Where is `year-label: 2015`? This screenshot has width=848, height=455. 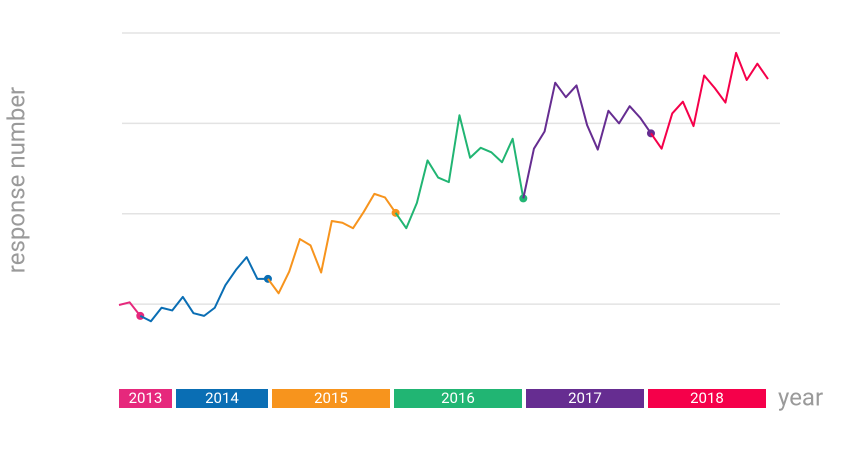
year-label: 2015 is located at coordinates (331, 398).